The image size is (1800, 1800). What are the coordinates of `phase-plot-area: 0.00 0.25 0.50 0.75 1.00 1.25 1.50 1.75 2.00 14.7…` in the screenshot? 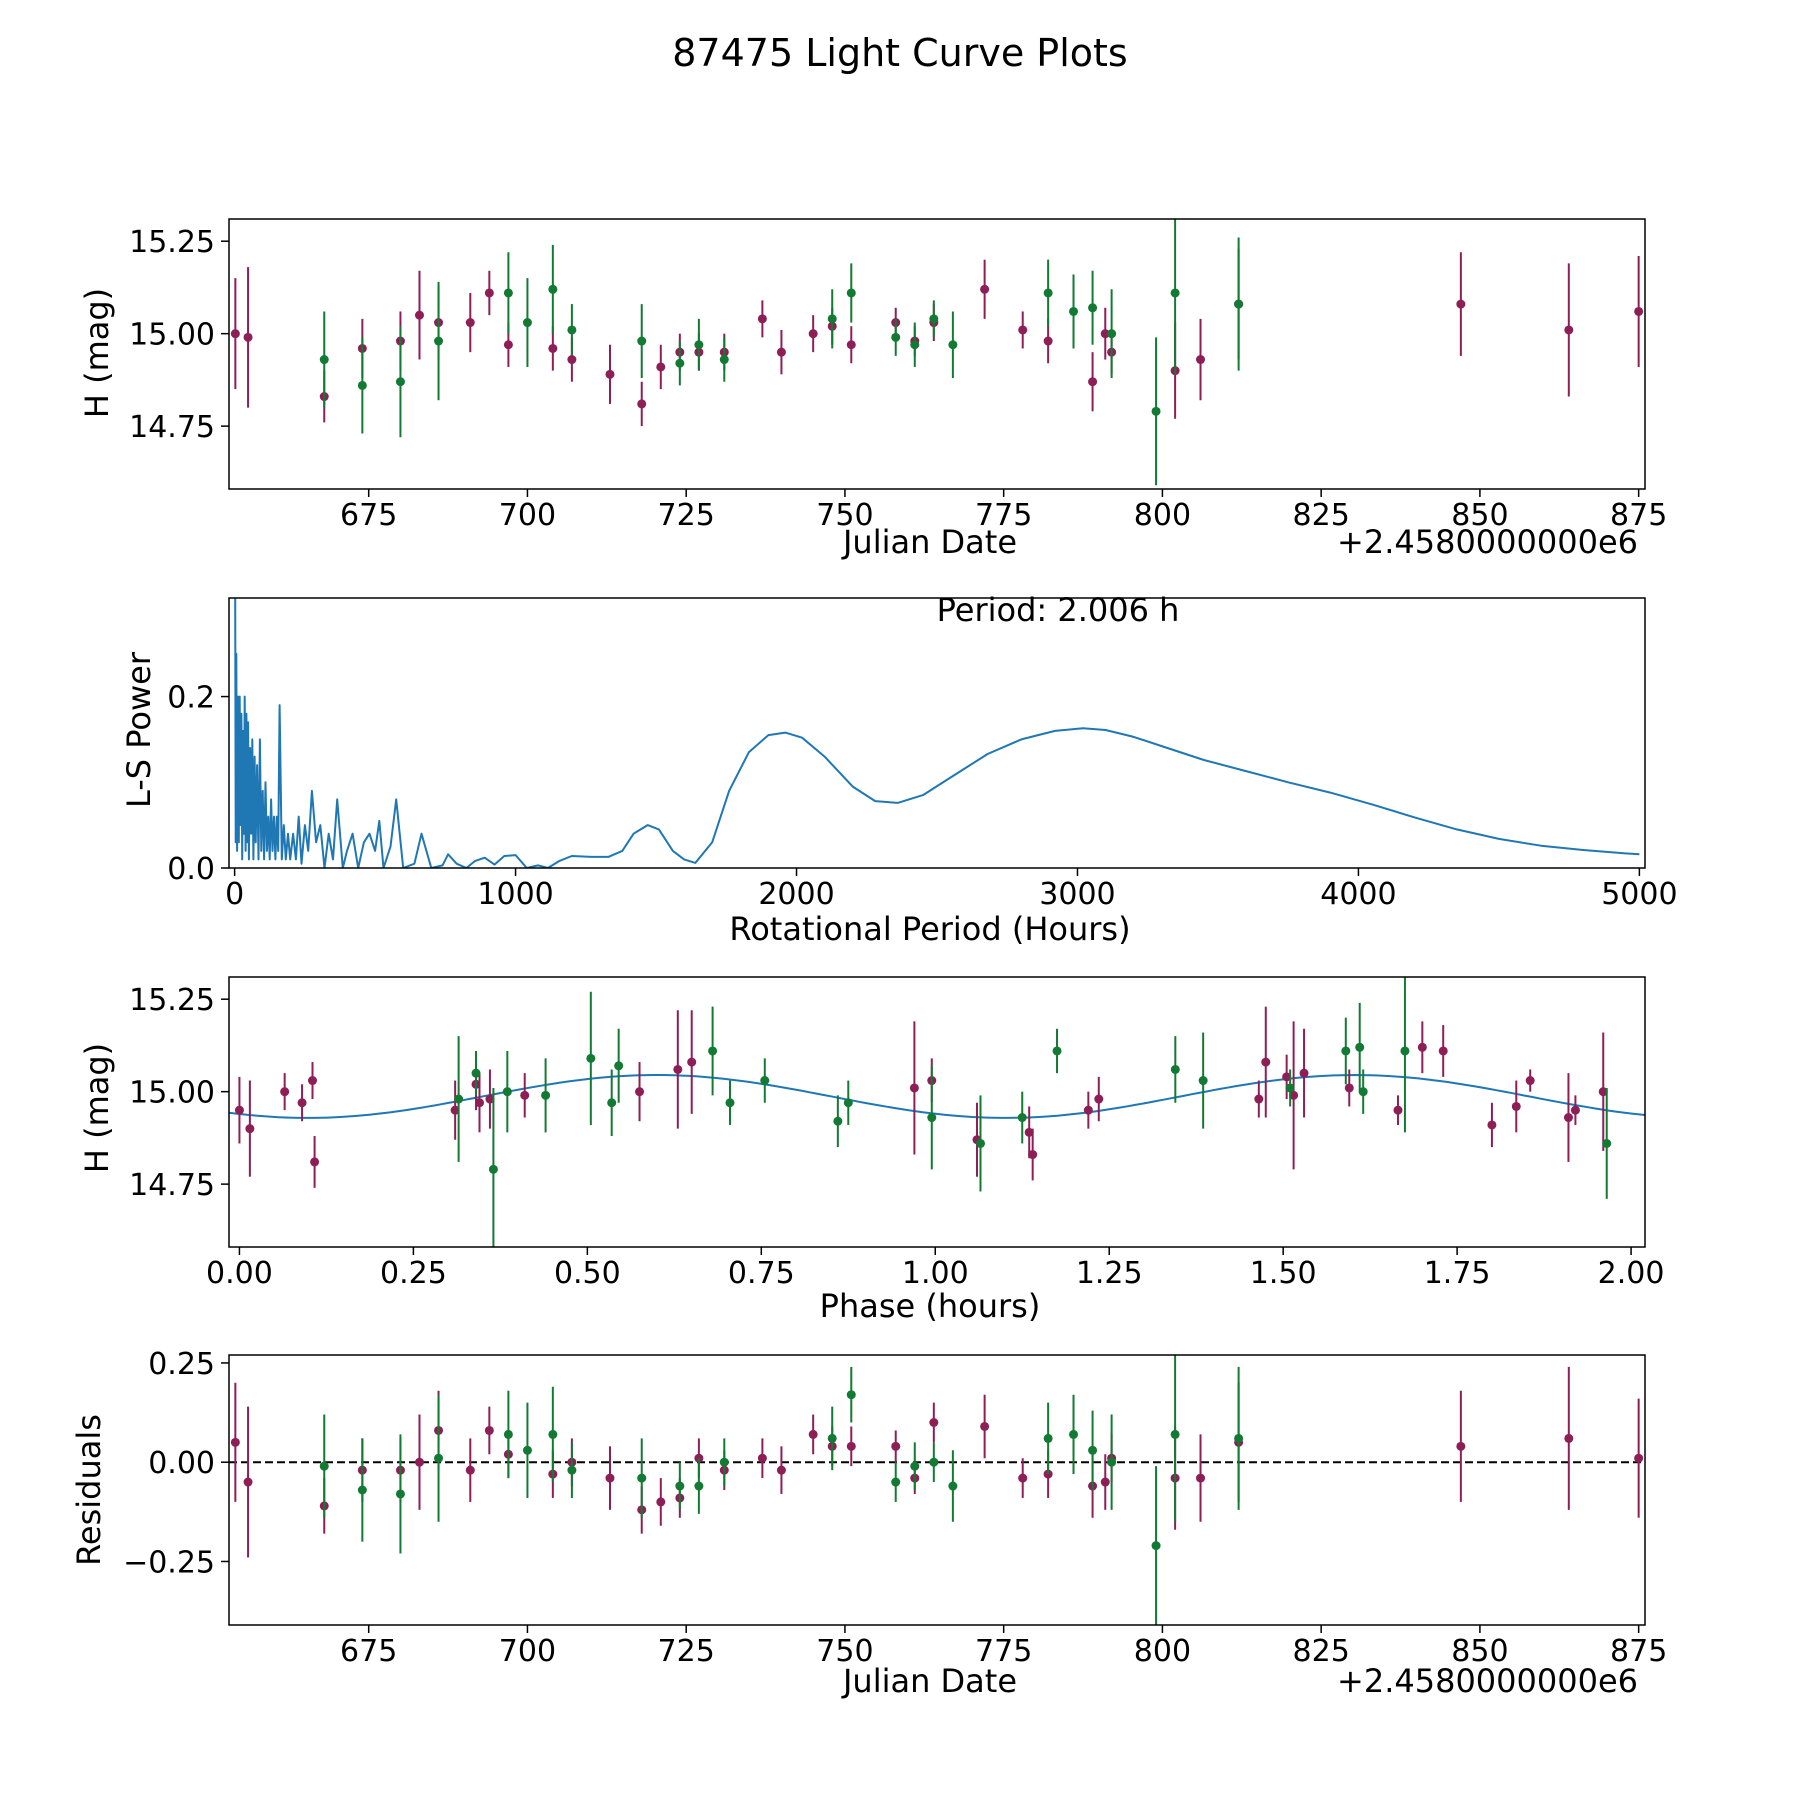 It's located at (897, 1133).